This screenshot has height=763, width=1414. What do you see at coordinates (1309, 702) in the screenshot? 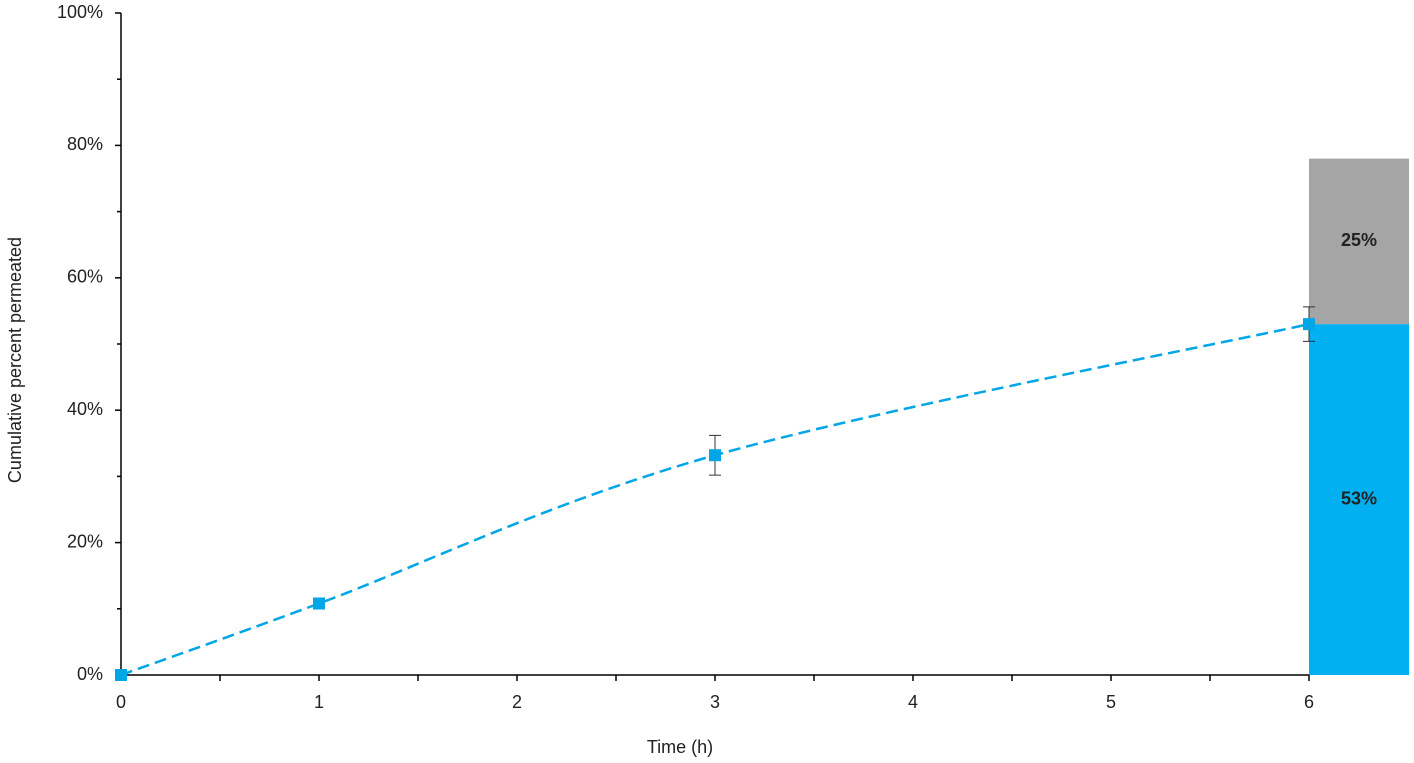
I see `x-tick-label: 6` at bounding box center [1309, 702].